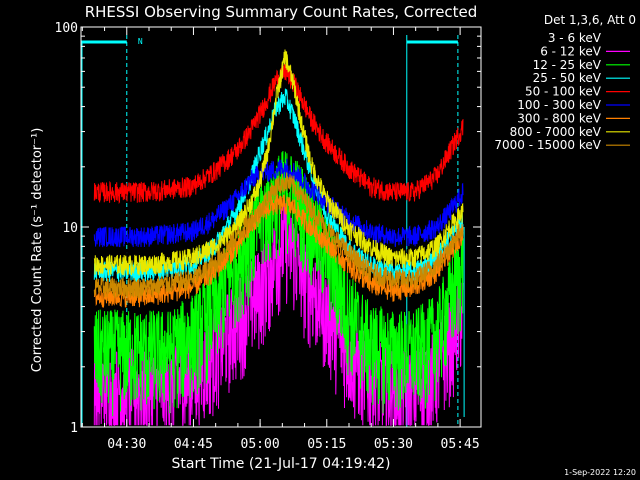 Image resolution: width=640 pixels, height=480 pixels. What do you see at coordinates (600, 472) in the screenshot?
I see `footer-date: 1-Sep-2022 12:20` at bounding box center [600, 472].